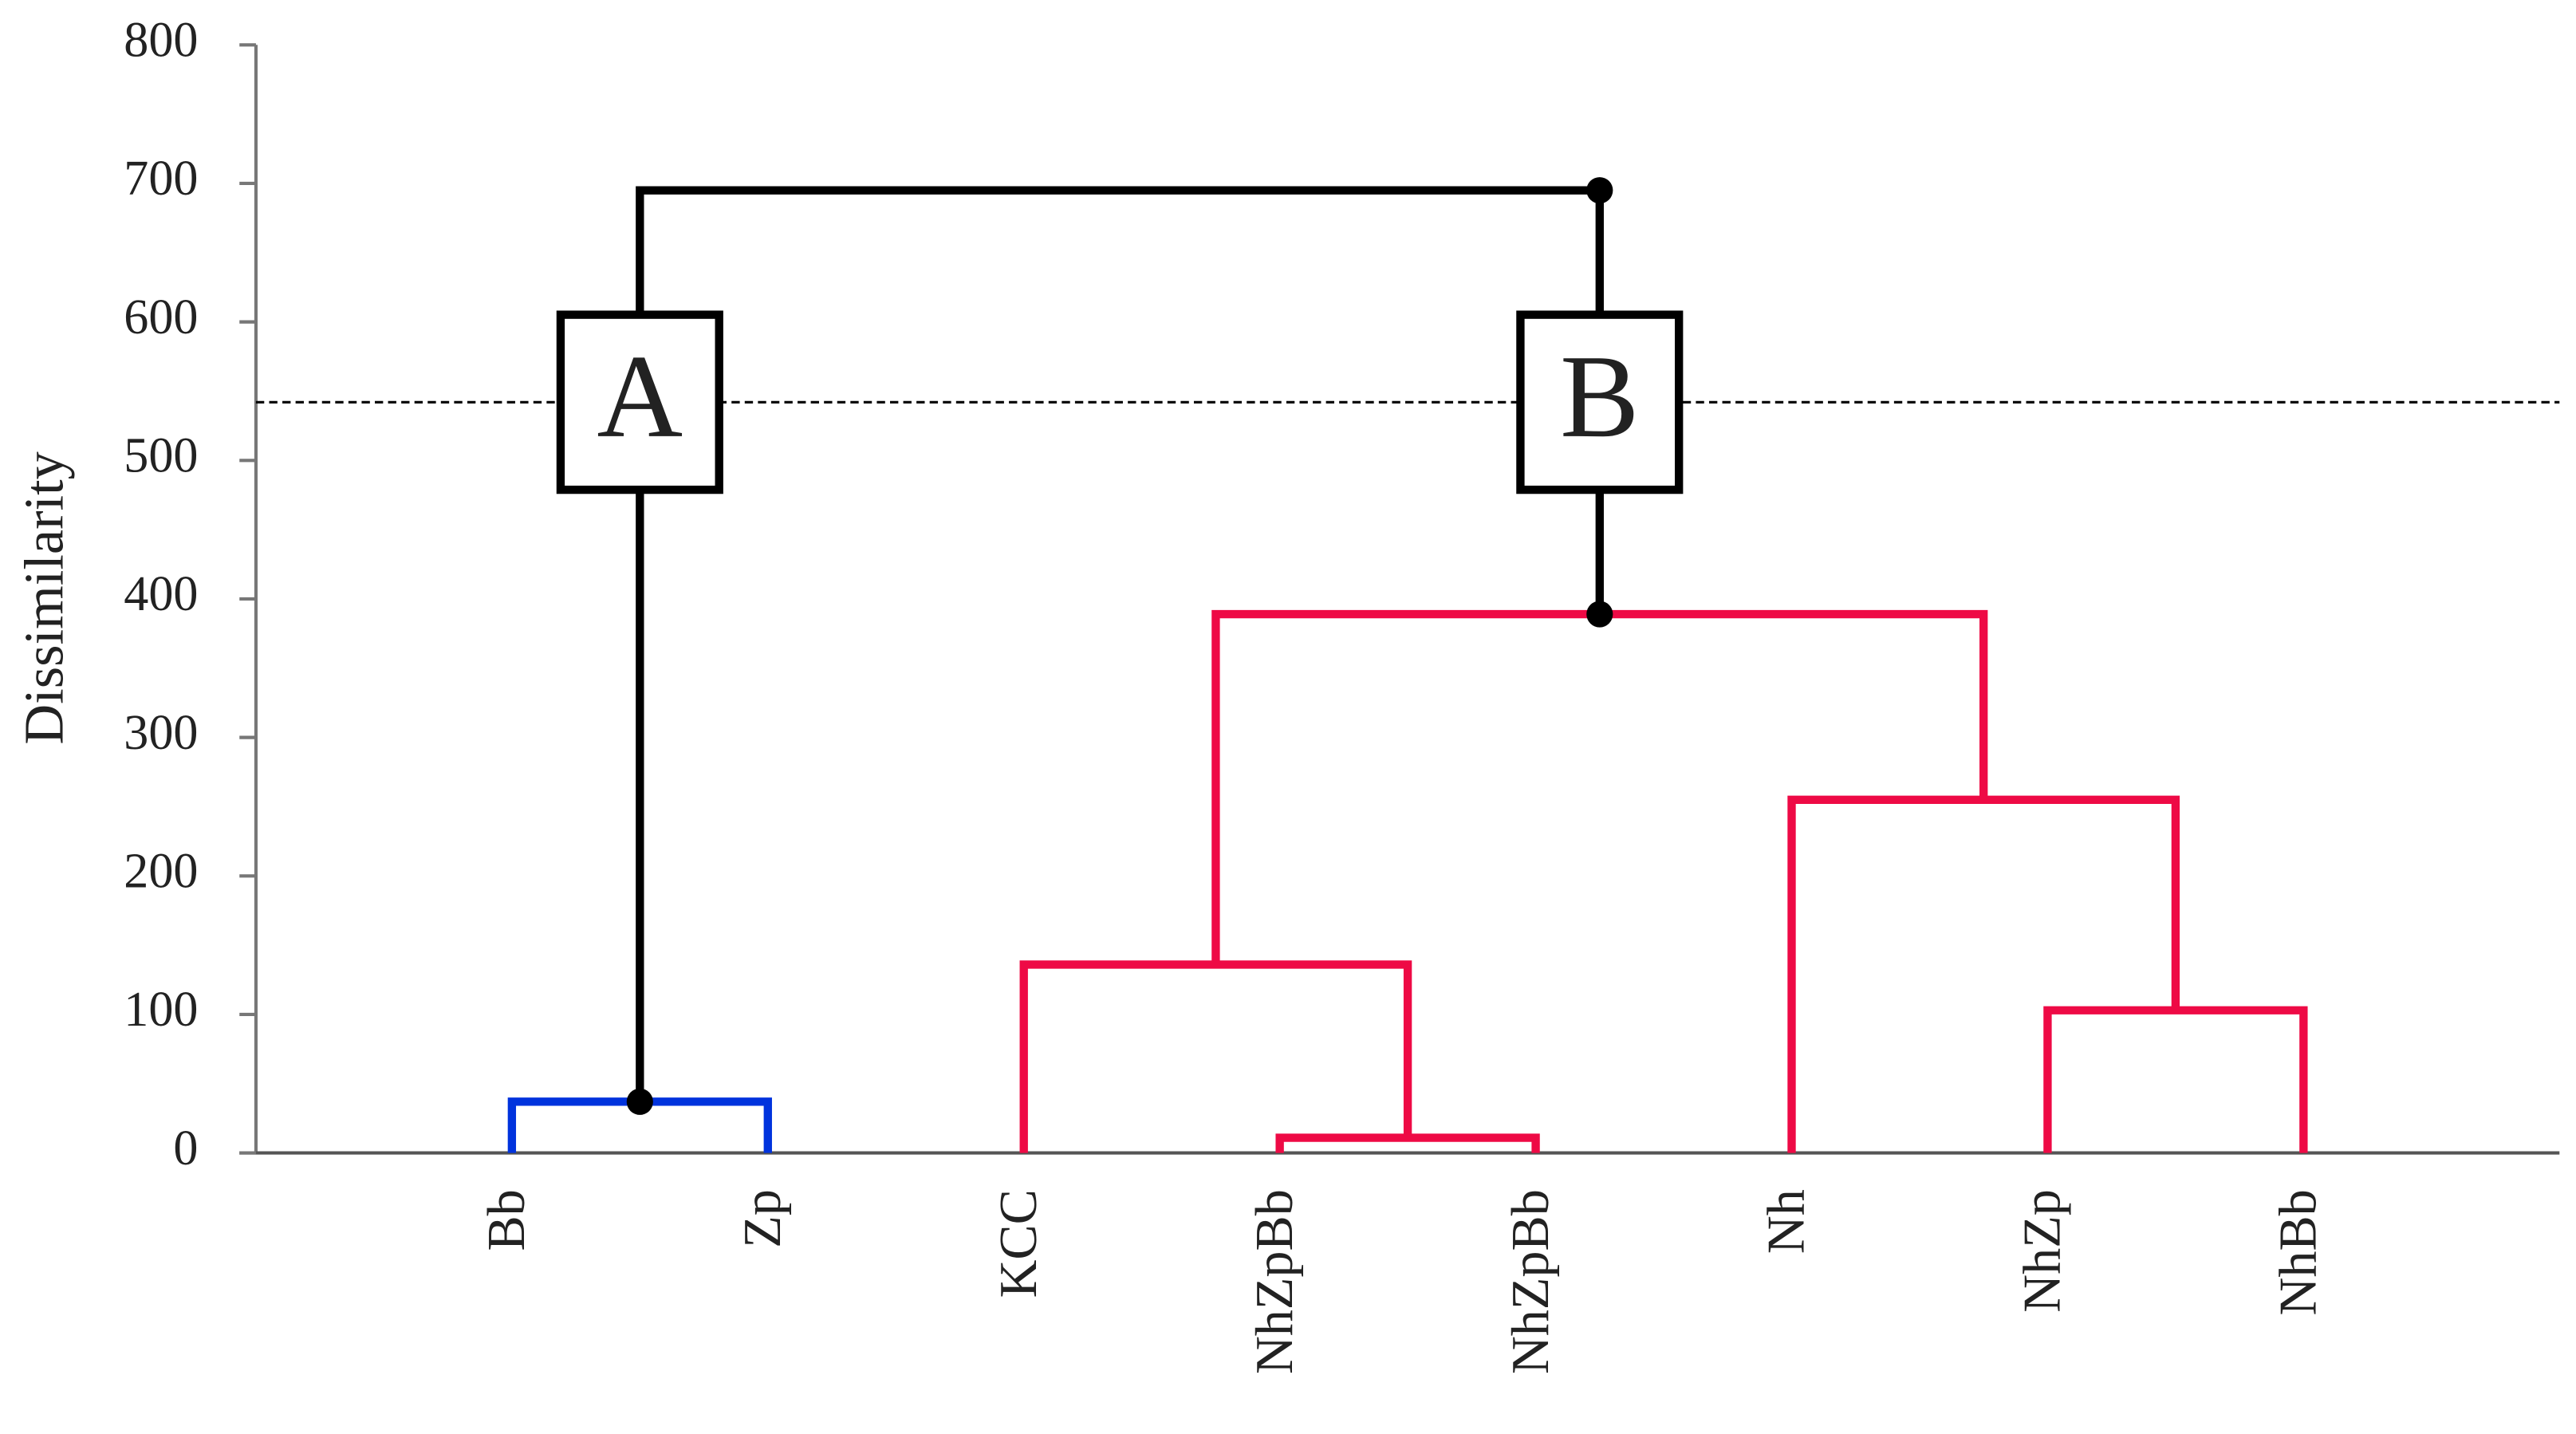 The image size is (2576, 1434). What do you see at coordinates (161, 1010) in the screenshot?
I see `y-tick-label: 100` at bounding box center [161, 1010].